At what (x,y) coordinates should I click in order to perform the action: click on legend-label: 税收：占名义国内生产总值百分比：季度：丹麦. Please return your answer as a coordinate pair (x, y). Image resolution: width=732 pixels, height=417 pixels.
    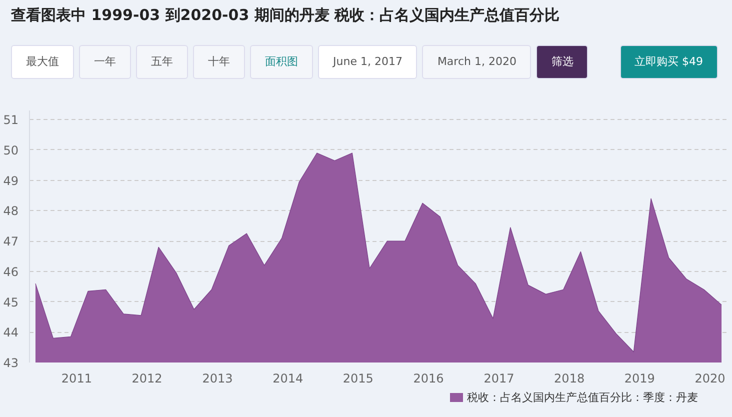
    Looking at the image, I should click on (582, 398).